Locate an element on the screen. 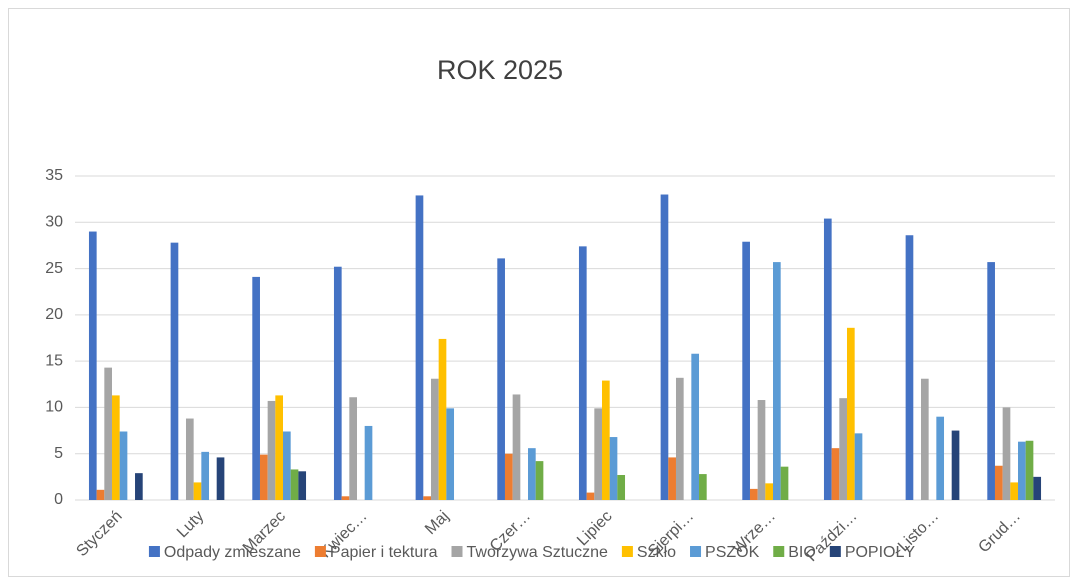 The image size is (1078, 585). y-tick-label: 20 is located at coordinates (54, 314).